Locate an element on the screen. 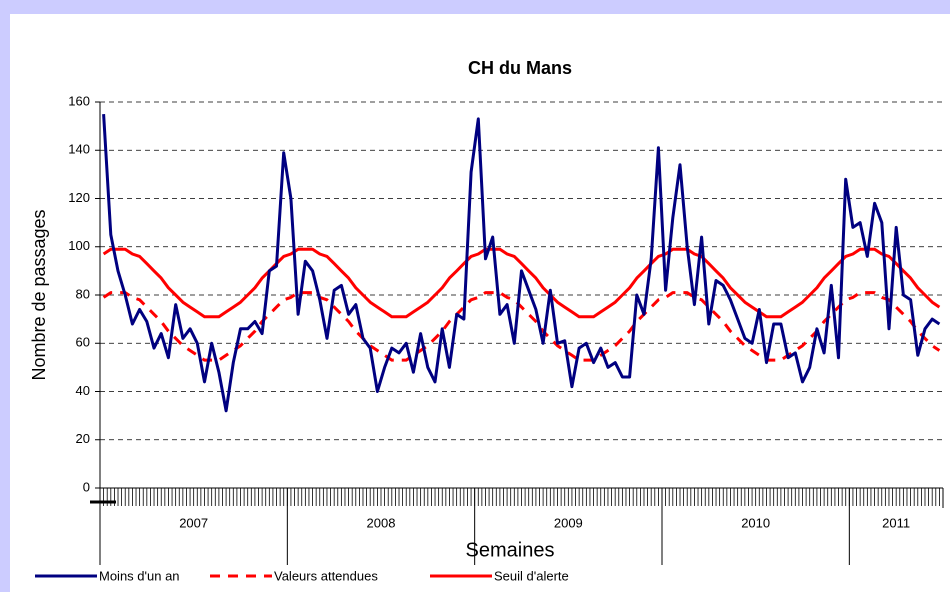 The height and width of the screenshot is (597, 950). x-group-label: 2007 is located at coordinates (193, 522).